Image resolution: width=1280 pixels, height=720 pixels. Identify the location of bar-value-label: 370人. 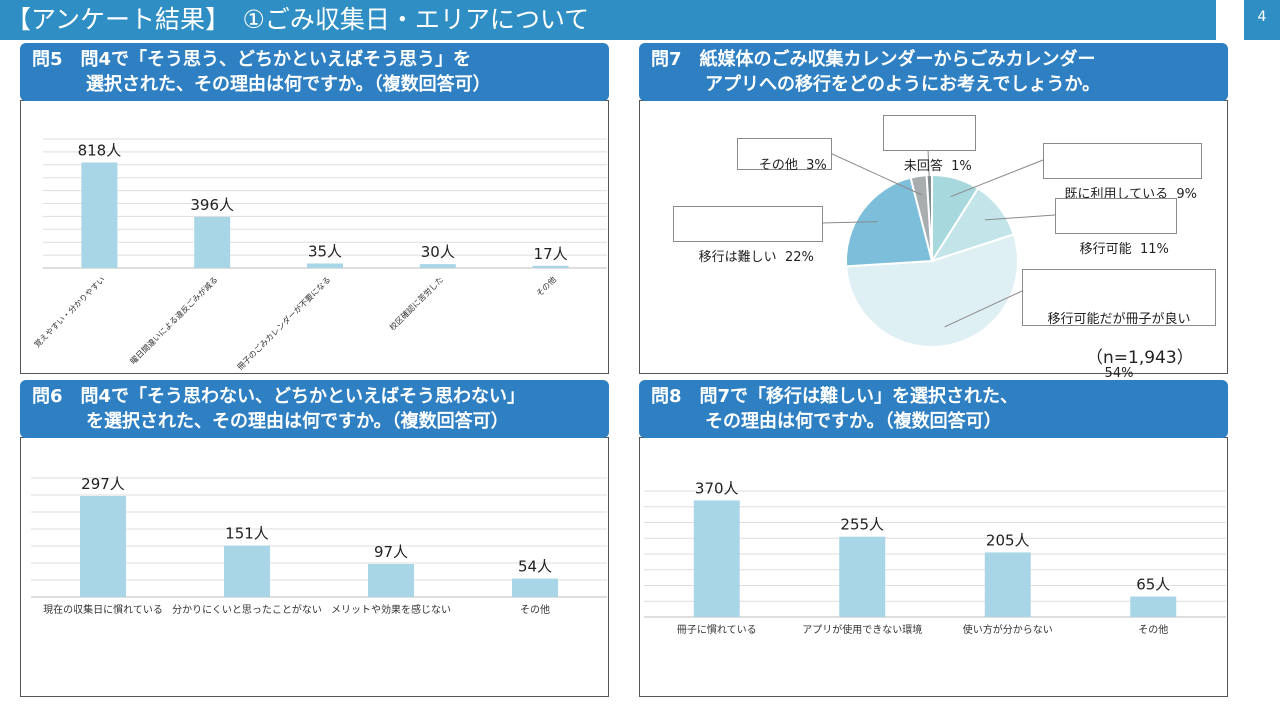
(717, 488).